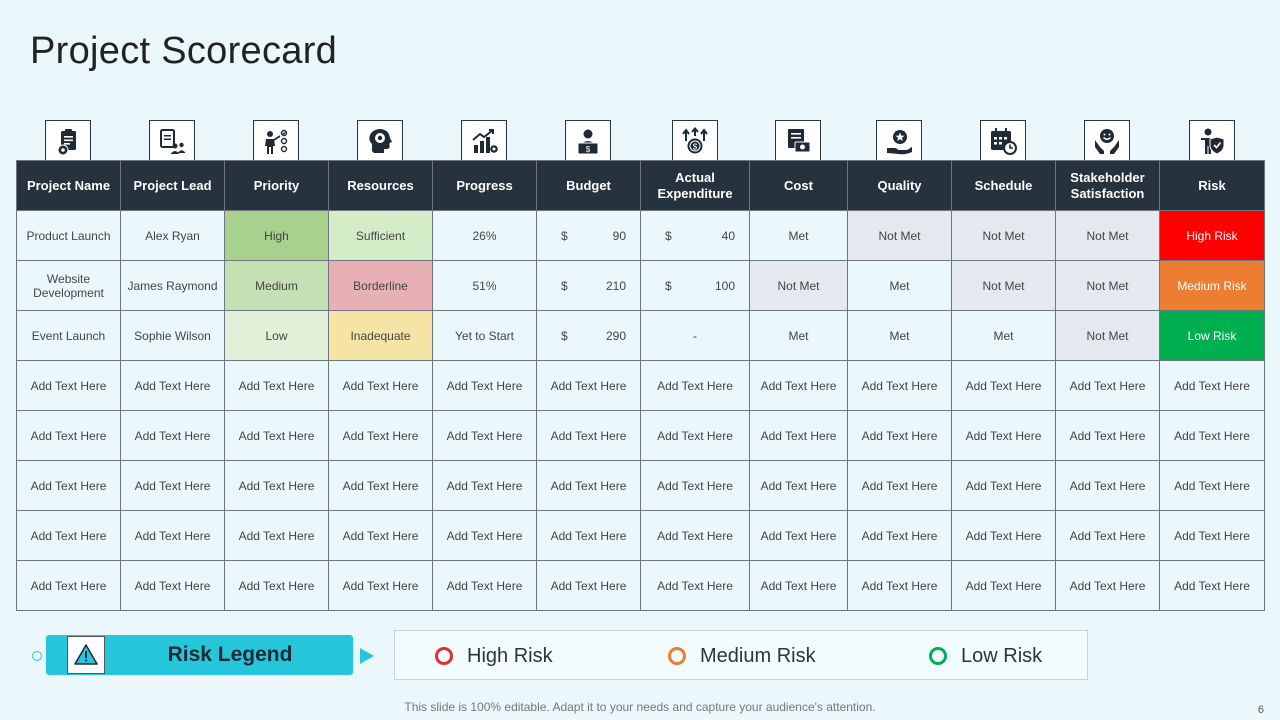 The width and height of the screenshot is (1280, 720). Describe the element at coordinates (1107, 185) in the screenshot. I see `column-header-stakeholder-satisfaction: Stakeholder Satisfaction` at that location.